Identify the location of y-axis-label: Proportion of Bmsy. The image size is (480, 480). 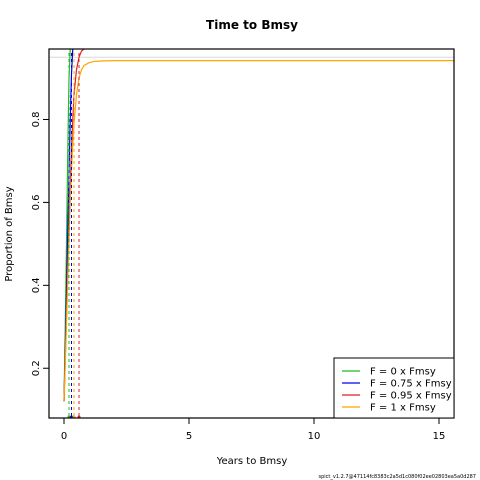
(9, 233).